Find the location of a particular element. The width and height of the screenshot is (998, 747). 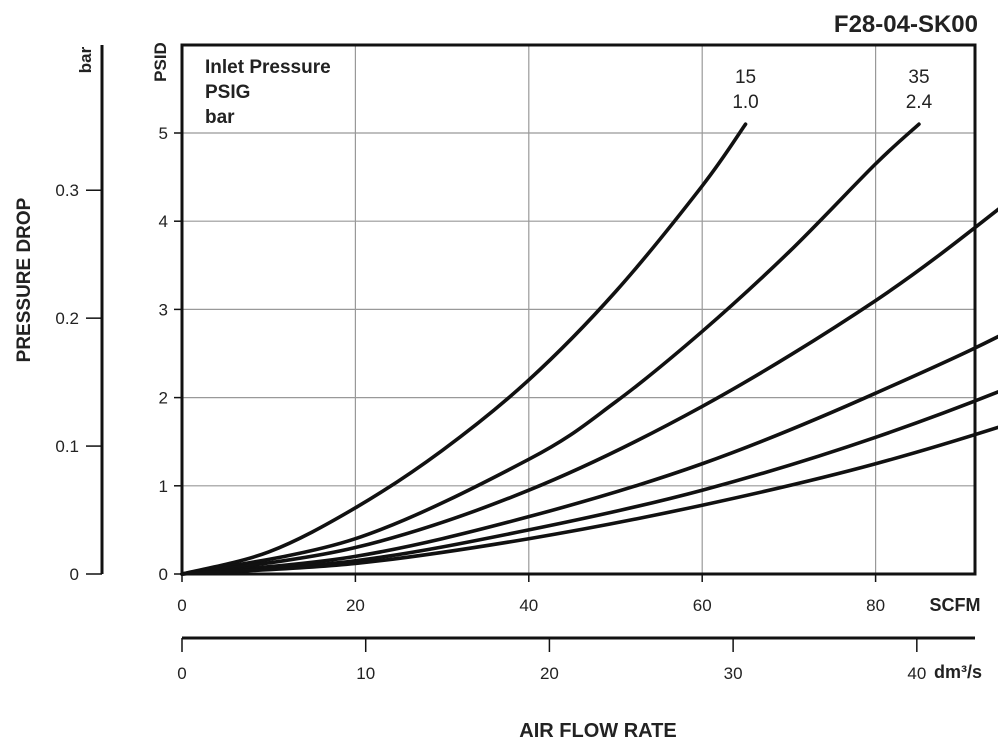

x2-tick-label: 10 is located at coordinates (365, 673).